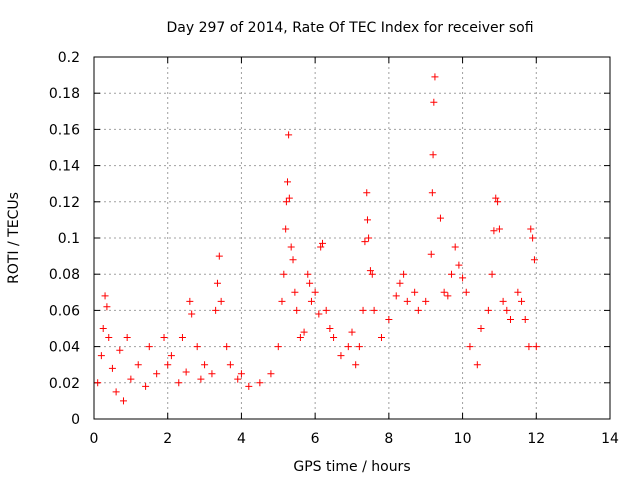  Describe the element at coordinates (75, 420) in the screenshot. I see `y-tick-label: 0` at that location.